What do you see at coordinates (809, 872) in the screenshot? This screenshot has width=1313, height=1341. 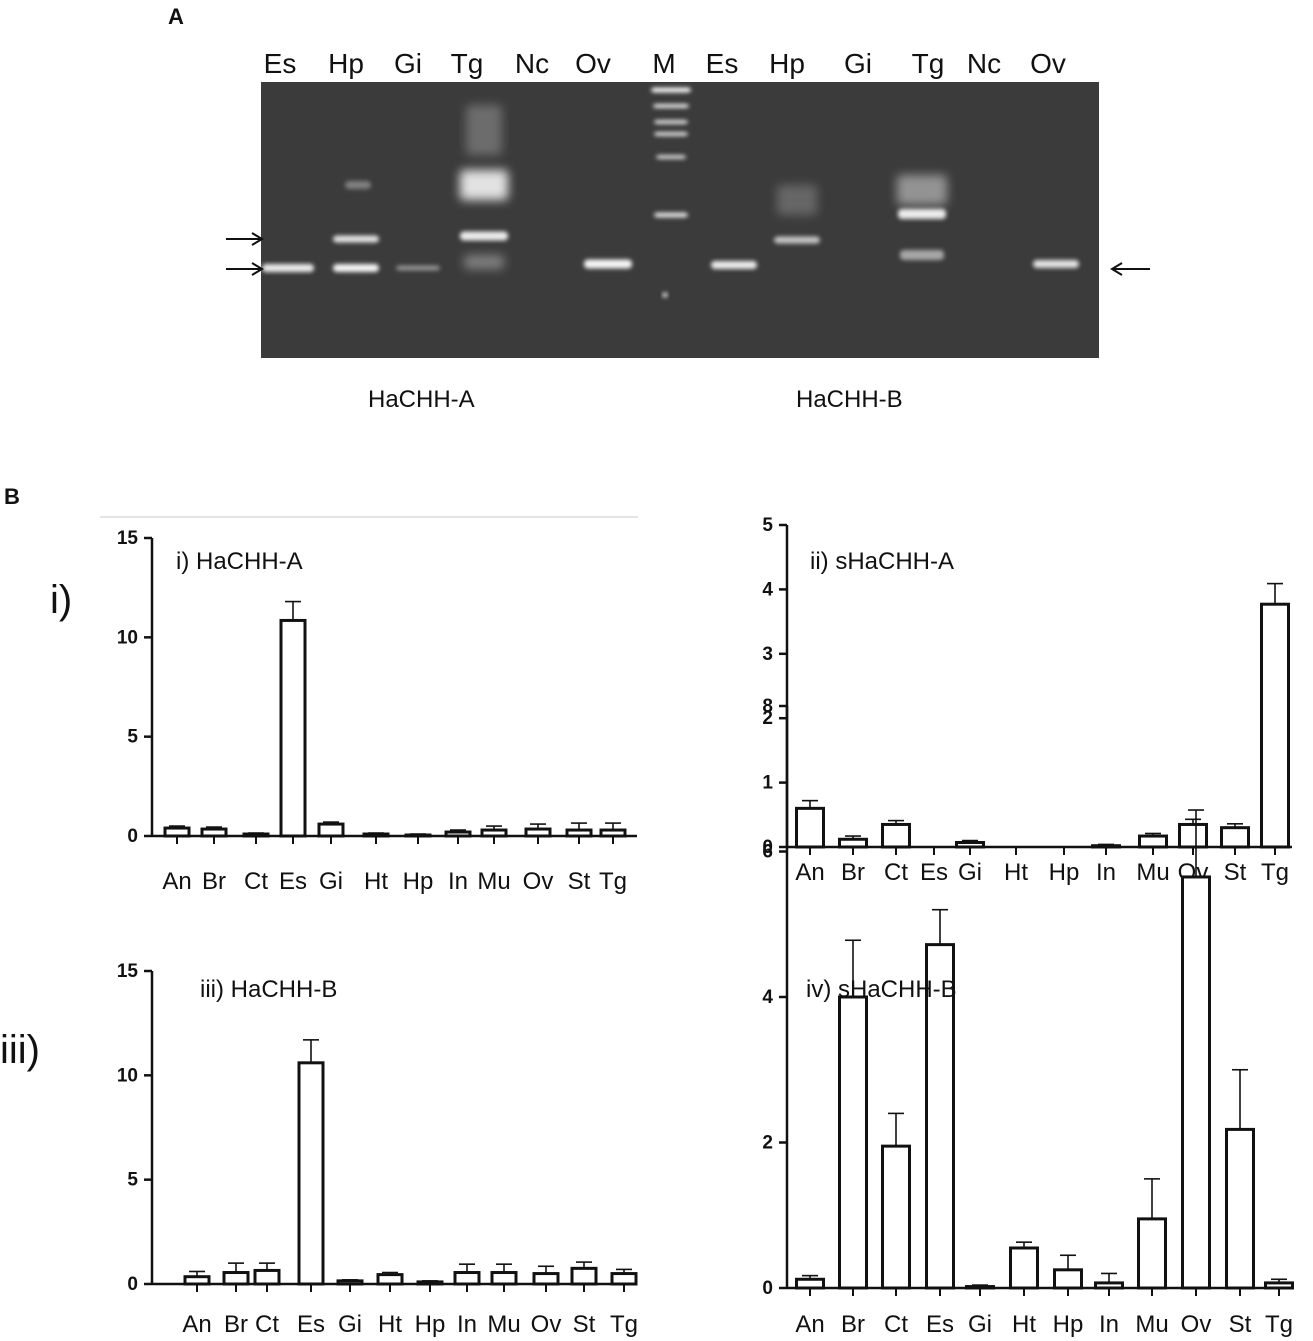 I see `x-tick-label: An` at bounding box center [809, 872].